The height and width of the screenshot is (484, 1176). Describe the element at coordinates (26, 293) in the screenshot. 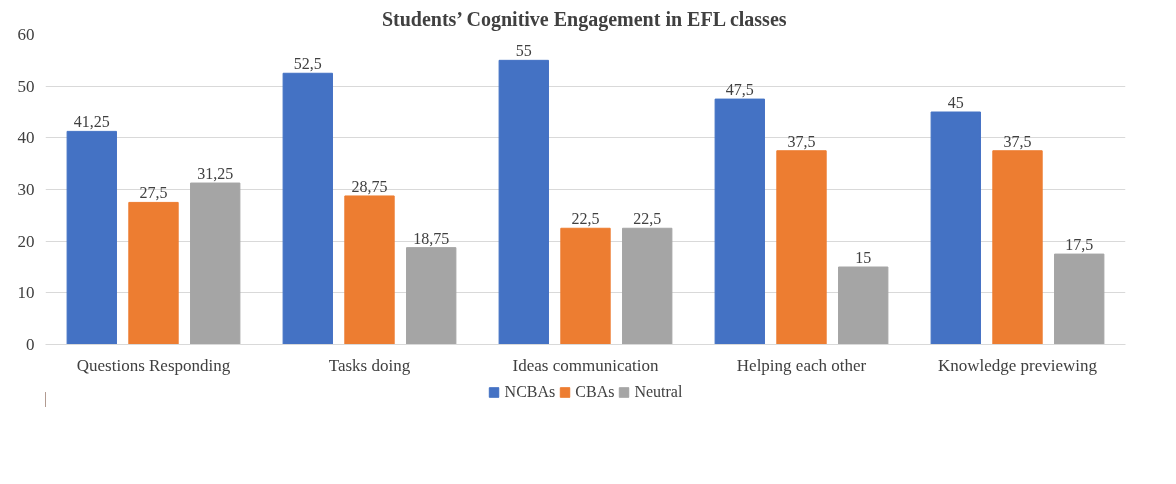

I see `y-tick-label: 10` at that location.